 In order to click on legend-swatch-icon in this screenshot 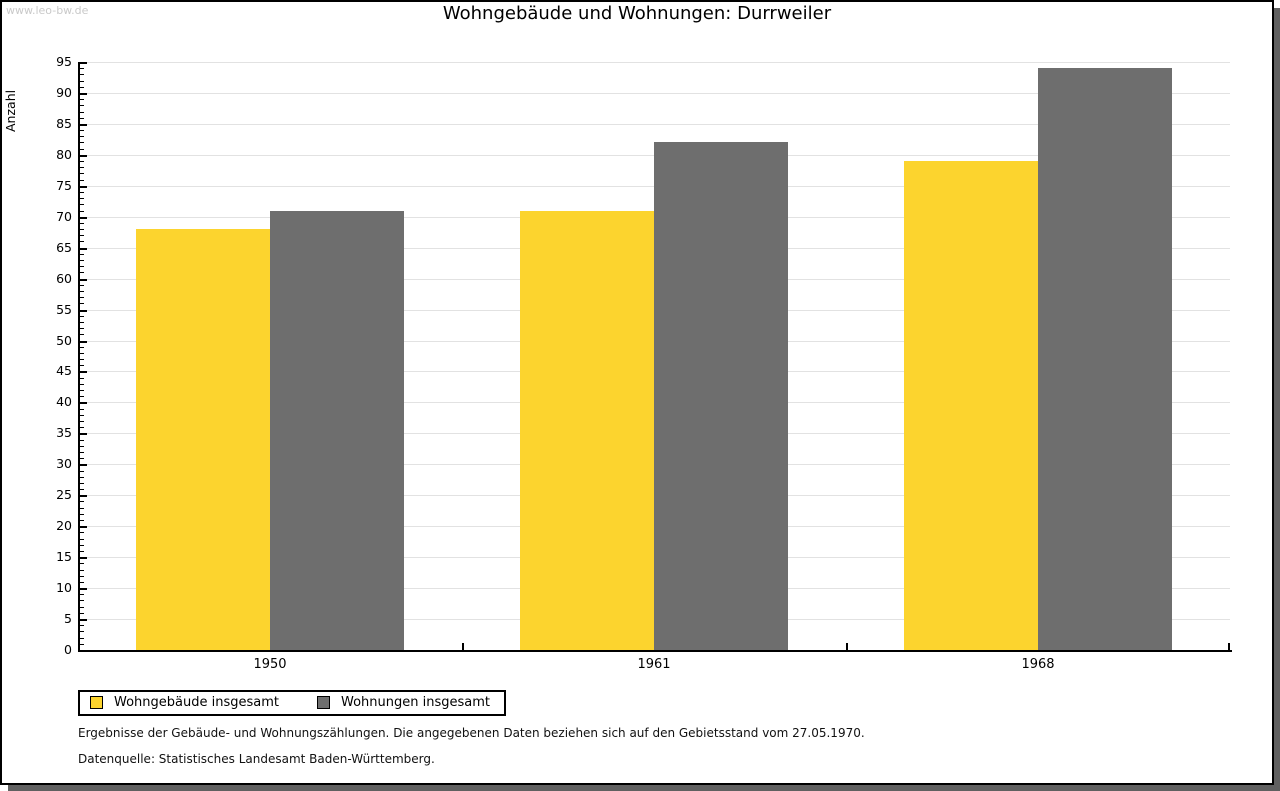, I will do `click(323, 702)`.